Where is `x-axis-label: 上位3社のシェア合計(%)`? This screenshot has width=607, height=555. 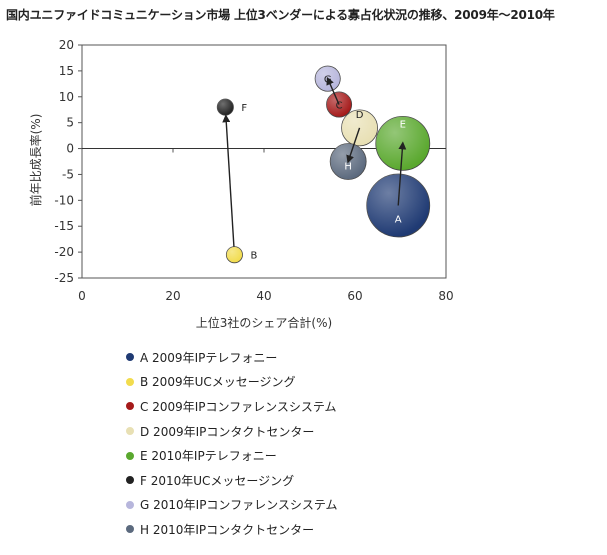 x-axis-label: 上位3社のシェア合計(%) is located at coordinates (264, 322).